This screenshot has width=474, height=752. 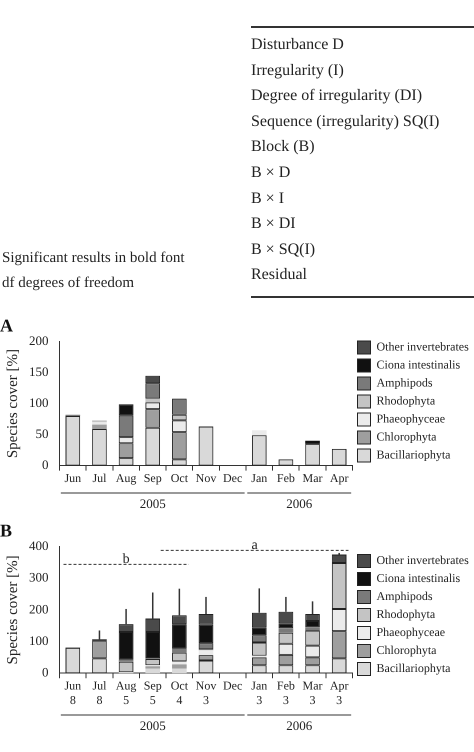 I want to click on x-tick-label: Jun, so click(x=73, y=477).